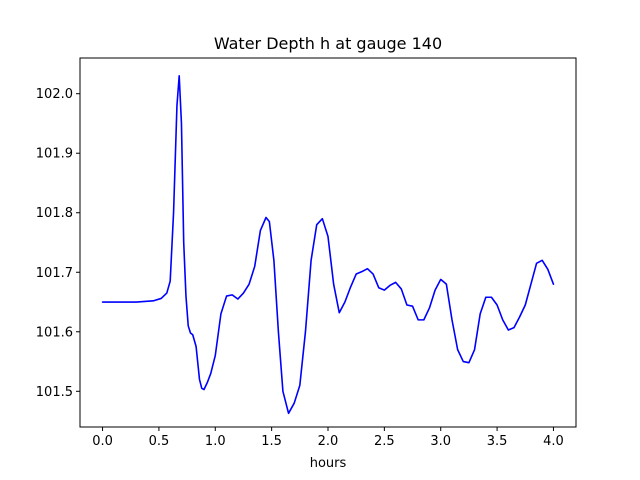  Describe the element at coordinates (384, 441) in the screenshot. I see `x-tick-label: 2.5` at that location.